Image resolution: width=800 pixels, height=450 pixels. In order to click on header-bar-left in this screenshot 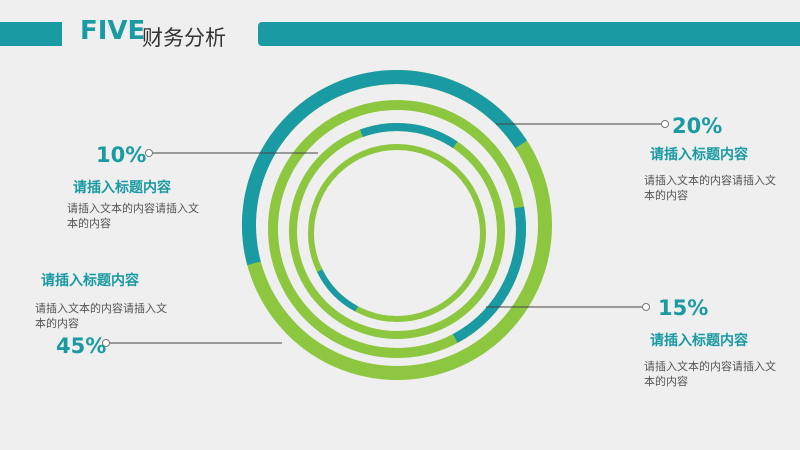, I will do `click(31, 34)`.